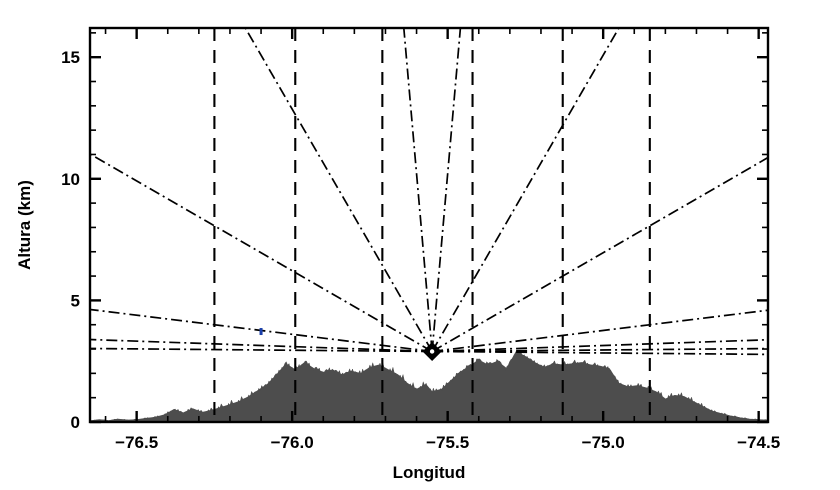 Image resolution: width=840 pixels, height=490 pixels. I want to click on x-tick-labels: −76.5 −76.0 −75.5 −75.0 −74.5, so click(447, 442).